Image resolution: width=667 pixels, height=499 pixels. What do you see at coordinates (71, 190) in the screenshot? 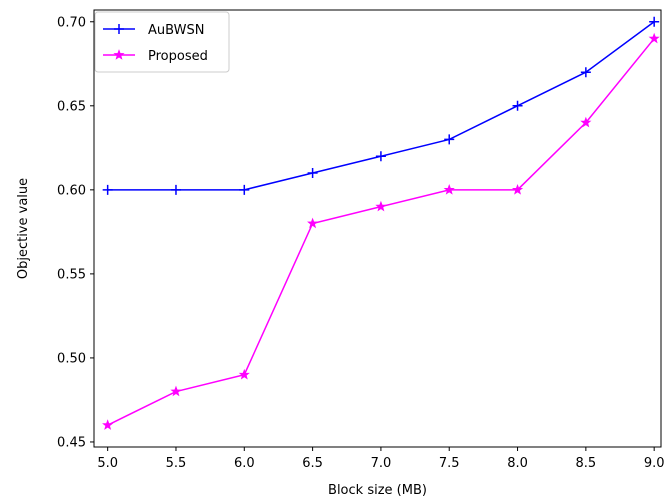
I see `y-tick-label: 0.60` at bounding box center [71, 190].